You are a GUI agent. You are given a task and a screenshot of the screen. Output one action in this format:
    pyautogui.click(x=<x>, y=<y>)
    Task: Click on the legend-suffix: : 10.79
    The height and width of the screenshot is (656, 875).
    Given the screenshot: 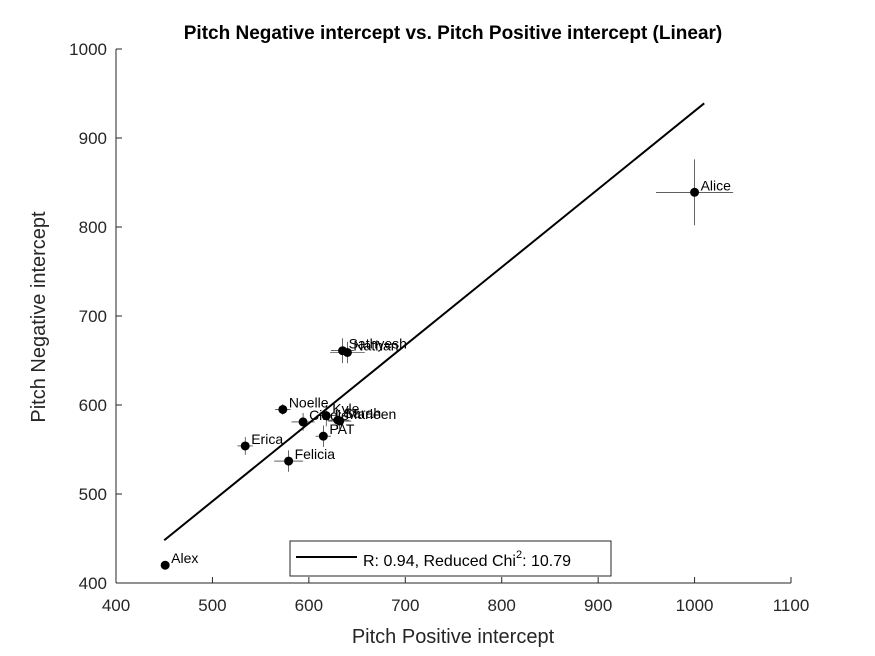 What is the action you would take?
    pyautogui.click(x=546, y=561)
    